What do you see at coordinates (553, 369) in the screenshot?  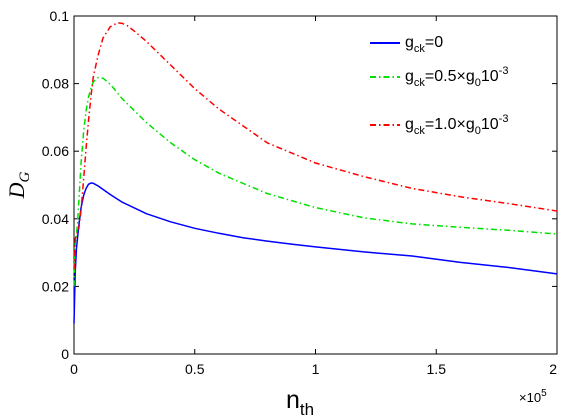 I see `x-tick-label: 2` at bounding box center [553, 369].